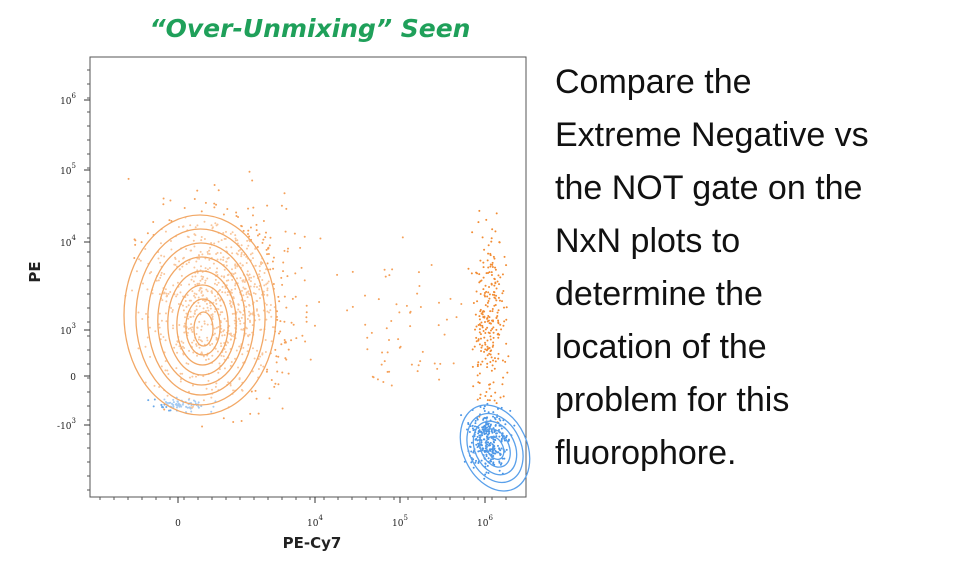 Image resolution: width=980 pixels, height=566 pixels. I want to click on contour, so click(495, 448).